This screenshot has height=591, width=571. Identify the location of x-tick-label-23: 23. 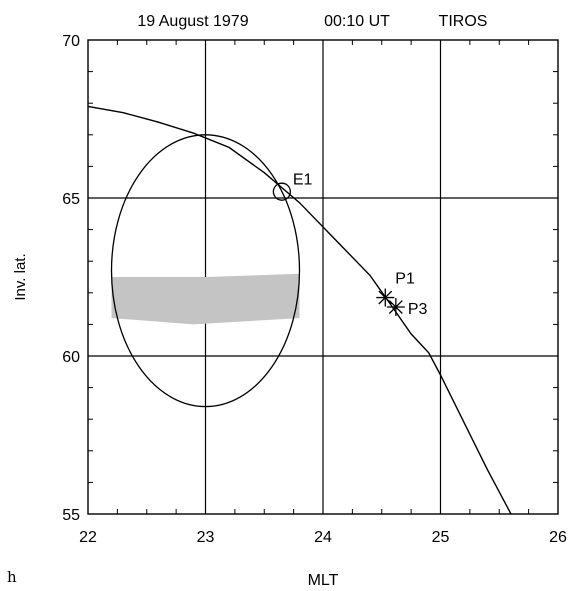
(206, 537).